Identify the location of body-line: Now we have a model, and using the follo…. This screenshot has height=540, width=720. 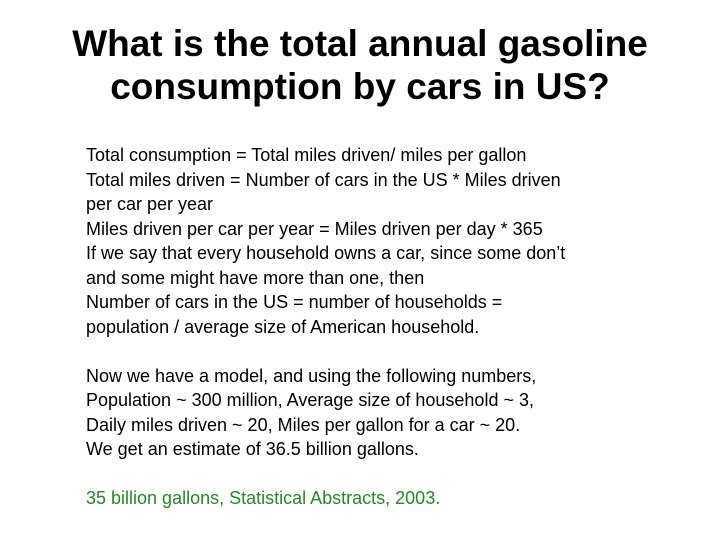
(311, 375).